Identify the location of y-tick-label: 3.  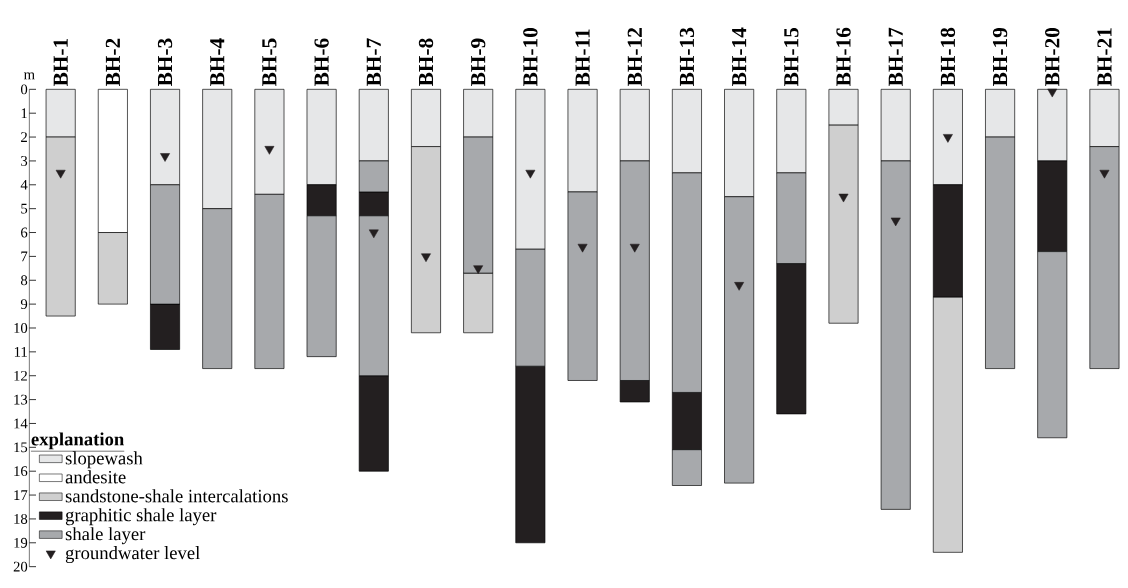
(24, 161).